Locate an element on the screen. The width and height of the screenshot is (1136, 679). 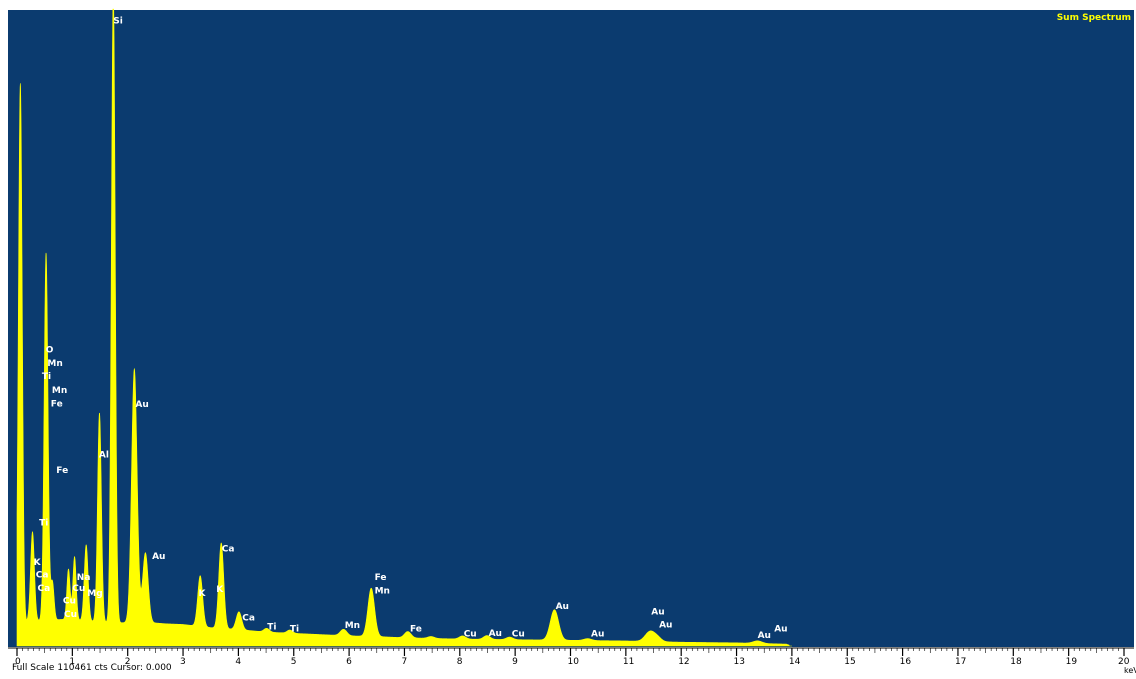
x-tick-label: 7 is located at coordinates (404, 662).